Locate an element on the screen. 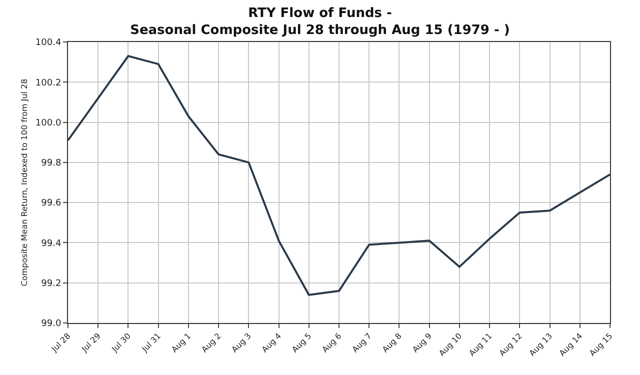 This screenshot has width=640, height=375. x-tick-label: Aug 7 is located at coordinates (362, 342).